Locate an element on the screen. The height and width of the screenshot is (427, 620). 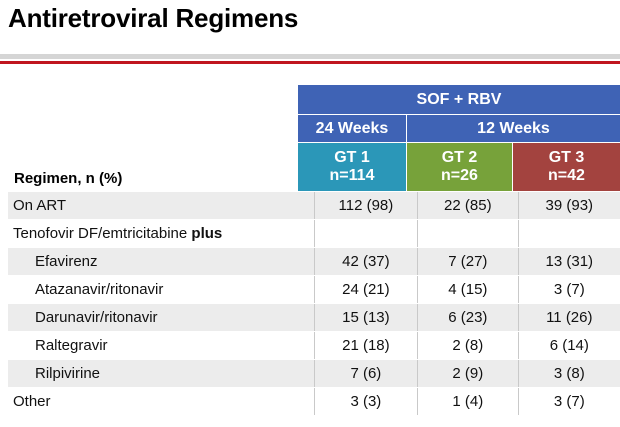
row-label: Other is located at coordinates (161, 401).